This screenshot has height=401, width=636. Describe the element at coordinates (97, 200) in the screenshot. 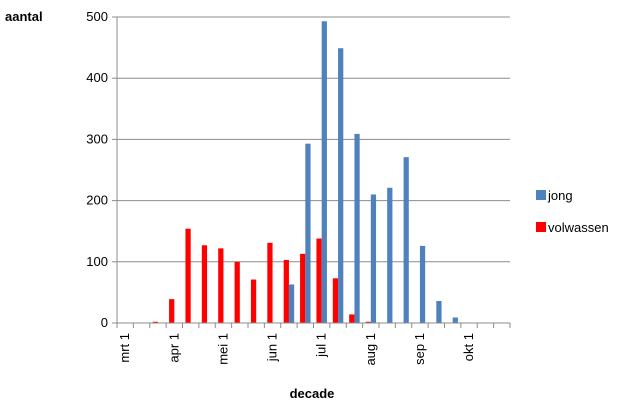

I see `y-tick-label: 200` at that location.